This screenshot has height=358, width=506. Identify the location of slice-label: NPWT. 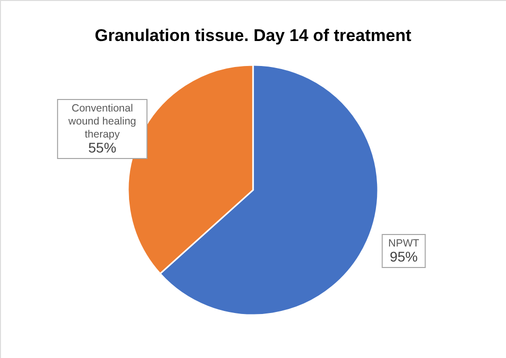
(404, 244).